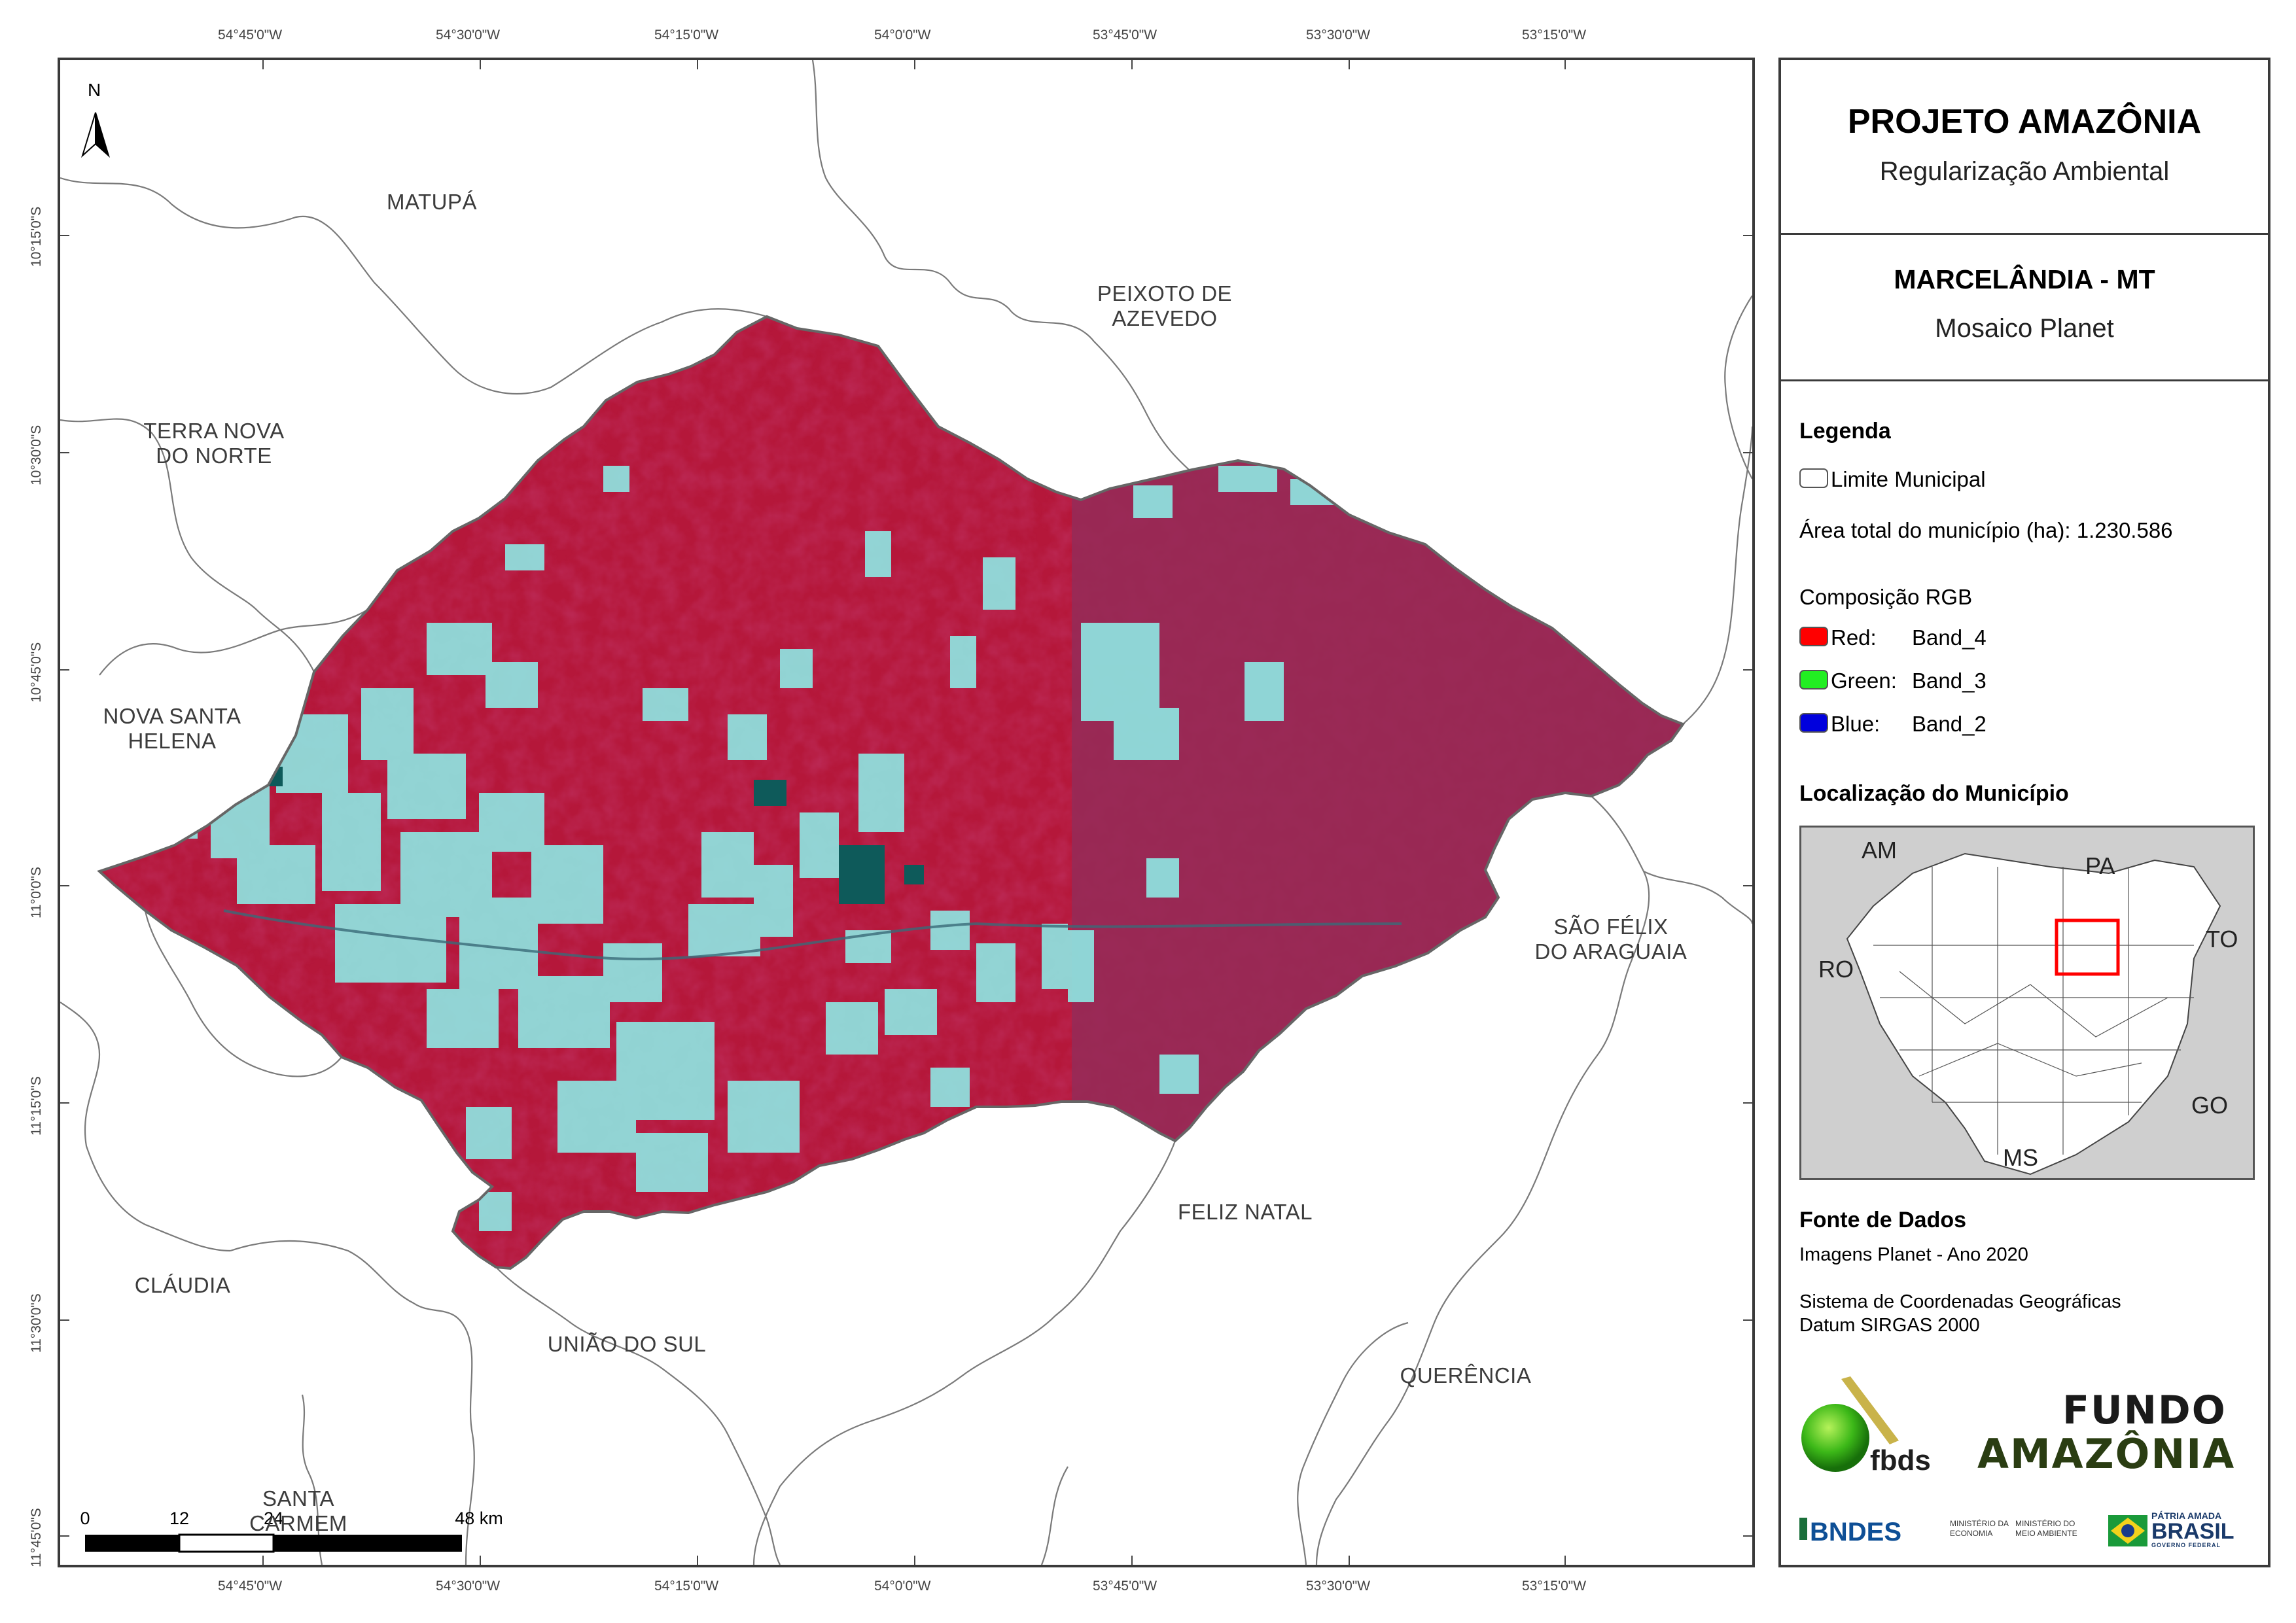 This screenshot has width=2296, height=1623. Describe the element at coordinates (1813, 723) in the screenshot. I see `blue-band-swatch` at that location.